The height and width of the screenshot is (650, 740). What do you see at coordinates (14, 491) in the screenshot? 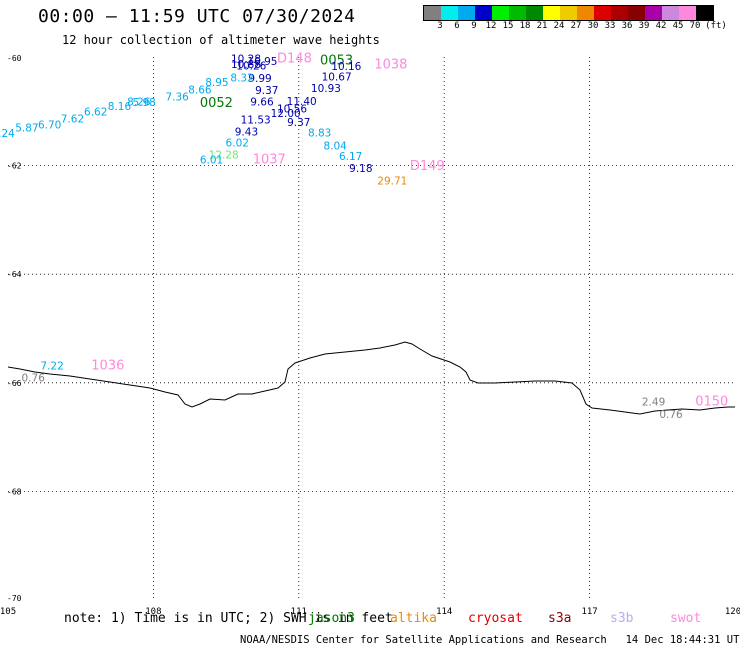
I see `y-tick-label: -68` at bounding box center [14, 491].